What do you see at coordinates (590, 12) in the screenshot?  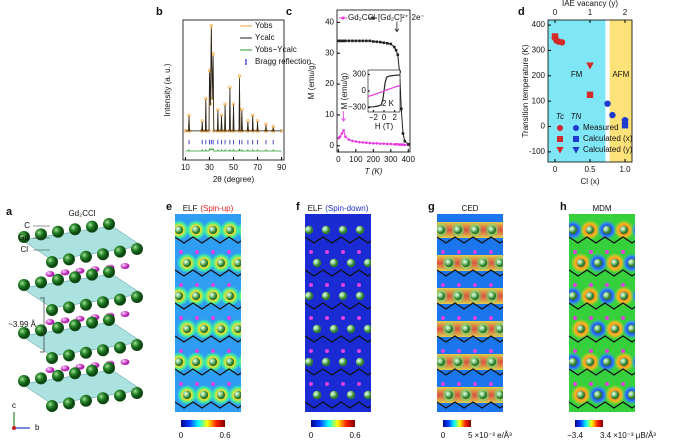 I see `x-tick-label: 1` at bounding box center [590, 12].